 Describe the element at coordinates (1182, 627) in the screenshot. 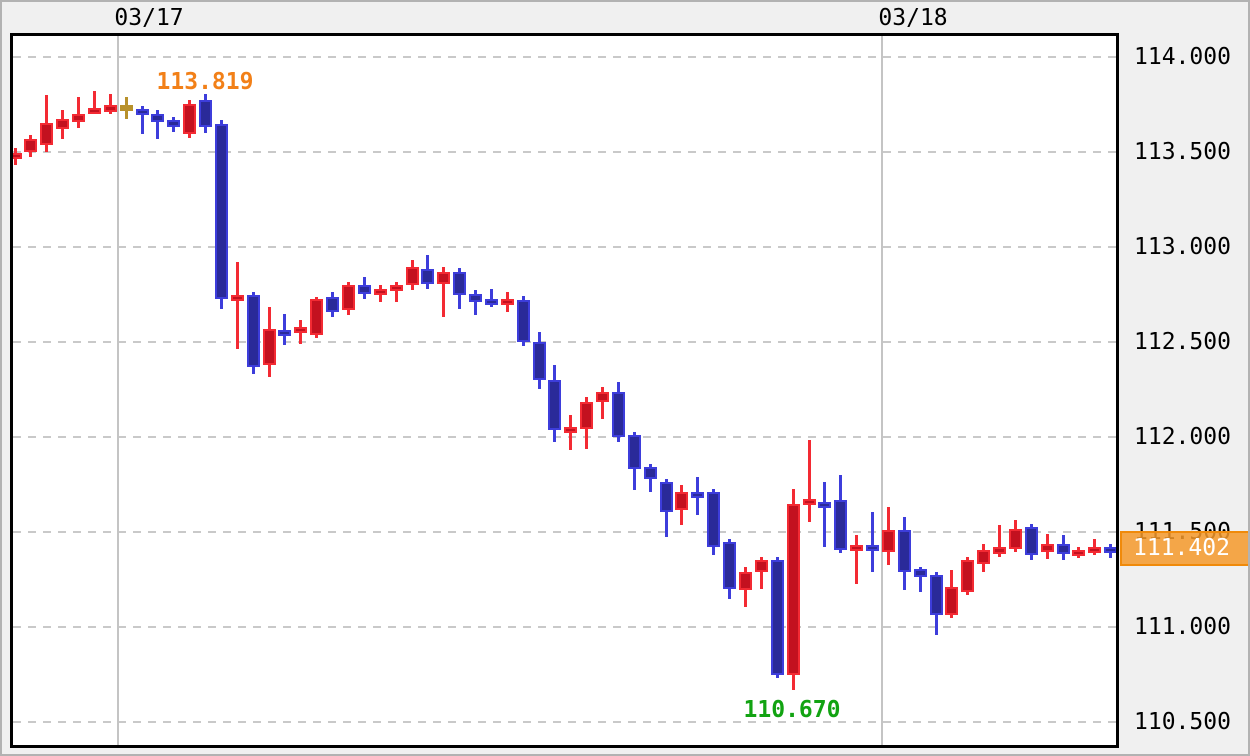

I see `y-axis-tick-label: 111.000` at that location.